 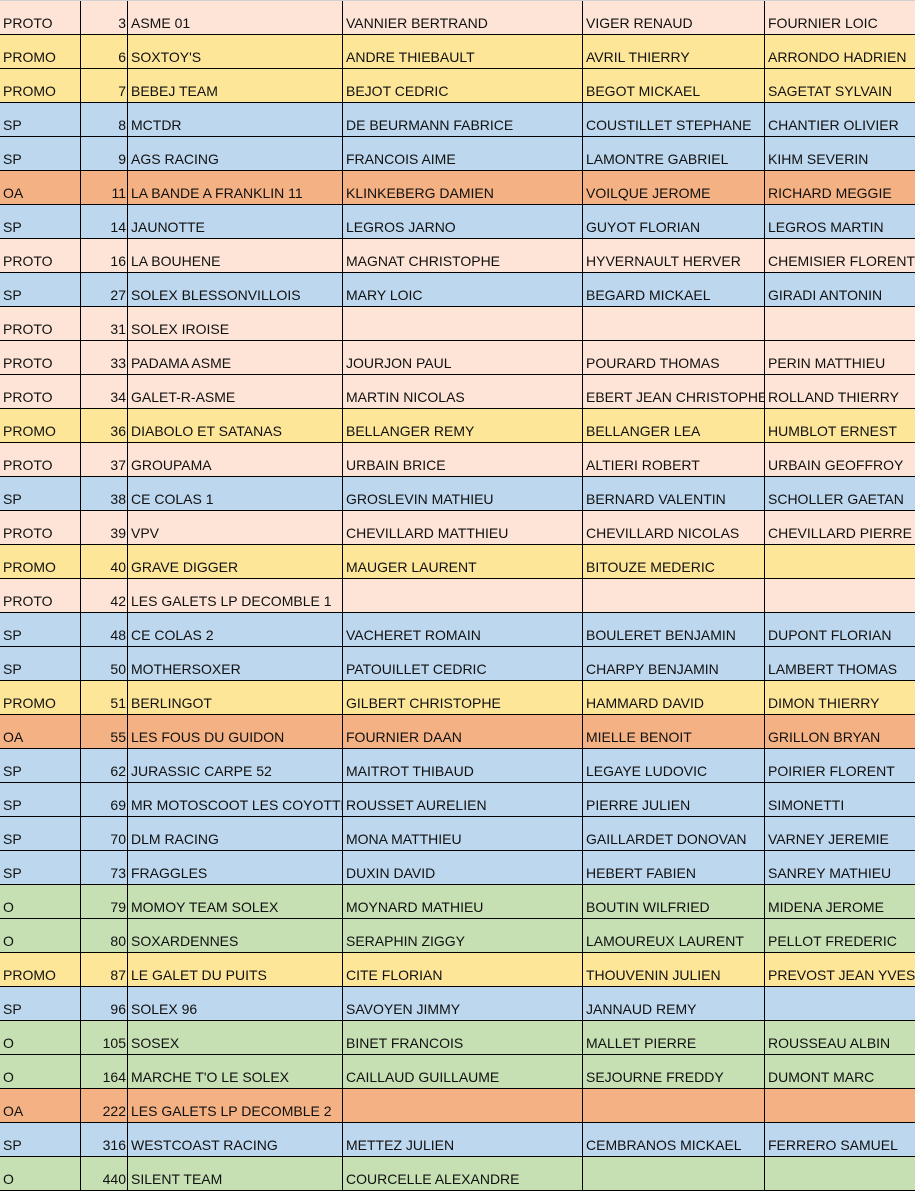 I want to click on driver-2-cell: JANNAUD REMY, so click(x=674, y=1003).